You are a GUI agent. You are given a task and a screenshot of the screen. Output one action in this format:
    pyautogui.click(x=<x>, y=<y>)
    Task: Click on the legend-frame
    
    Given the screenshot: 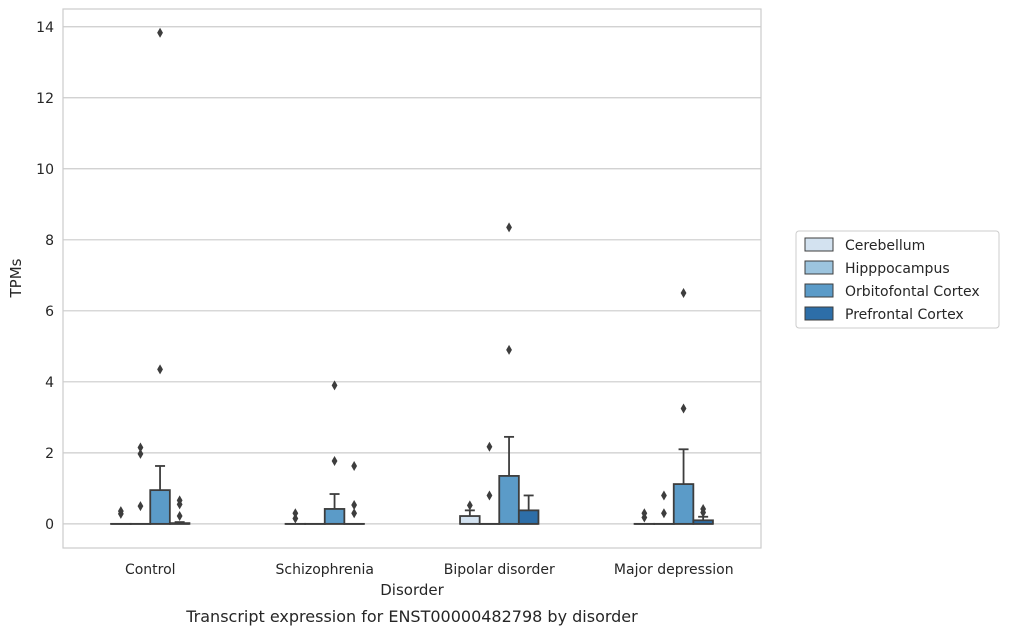 What is the action you would take?
    pyautogui.click(x=897, y=279)
    